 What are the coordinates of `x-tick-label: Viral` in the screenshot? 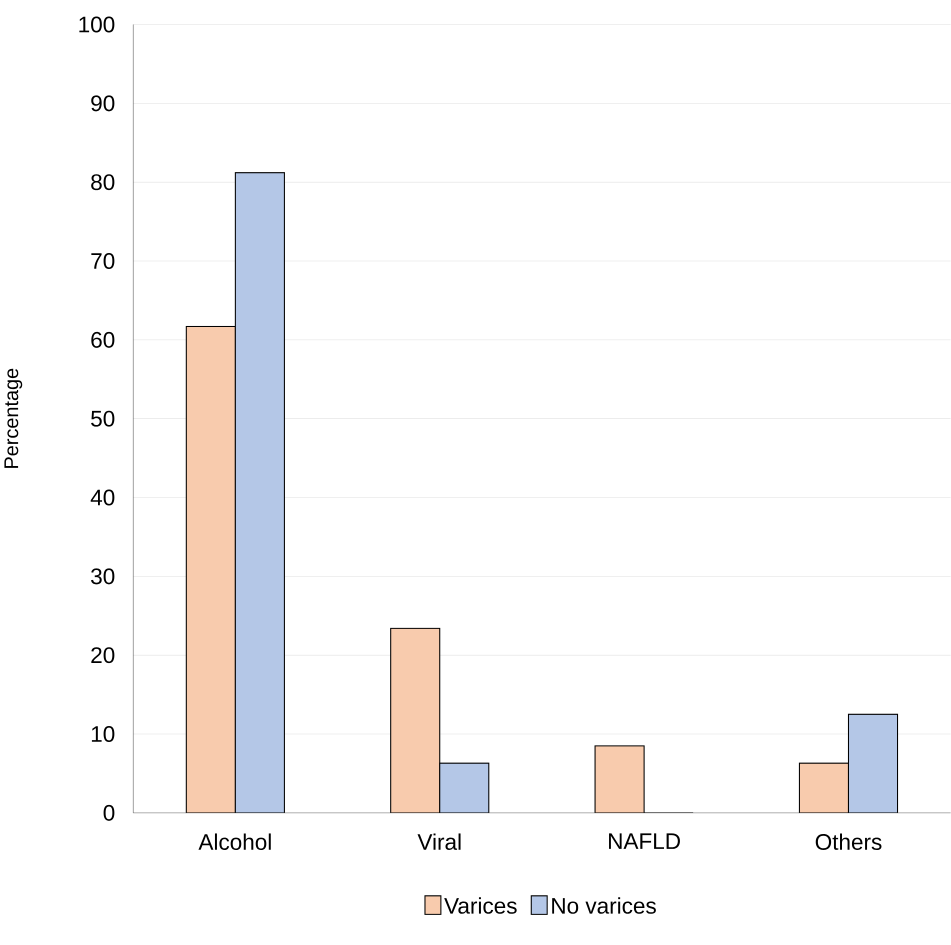 It's located at (439, 841).